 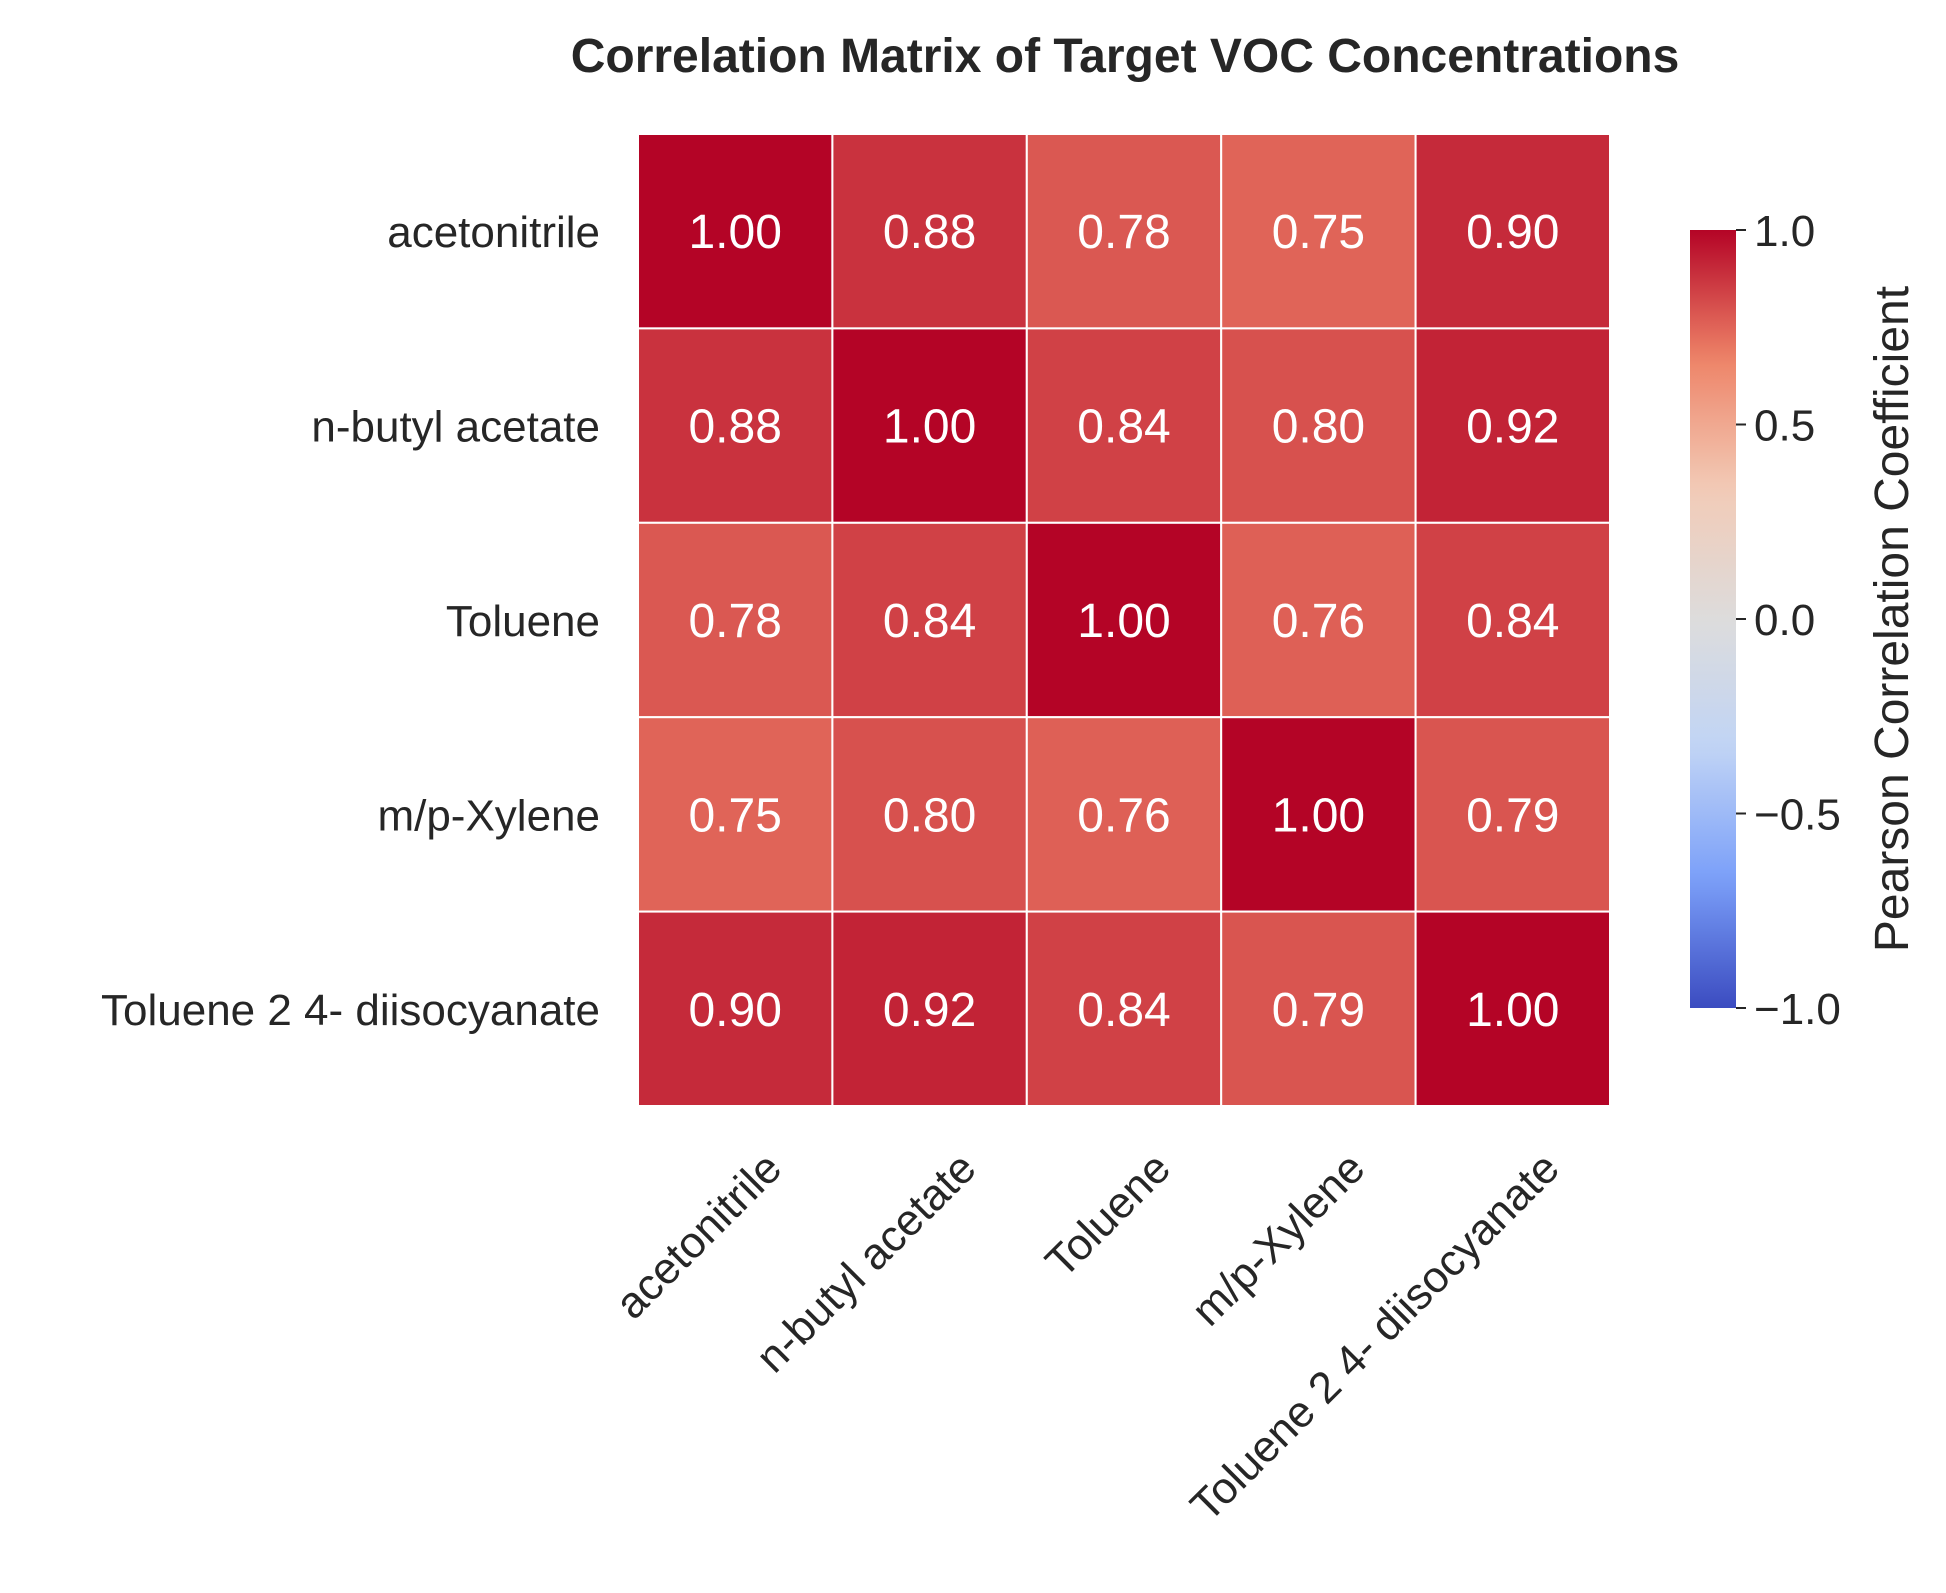 I want to click on heatmap-cell-toluene-2-4-diisocyanate-toluene, so click(x=1124, y=1008).